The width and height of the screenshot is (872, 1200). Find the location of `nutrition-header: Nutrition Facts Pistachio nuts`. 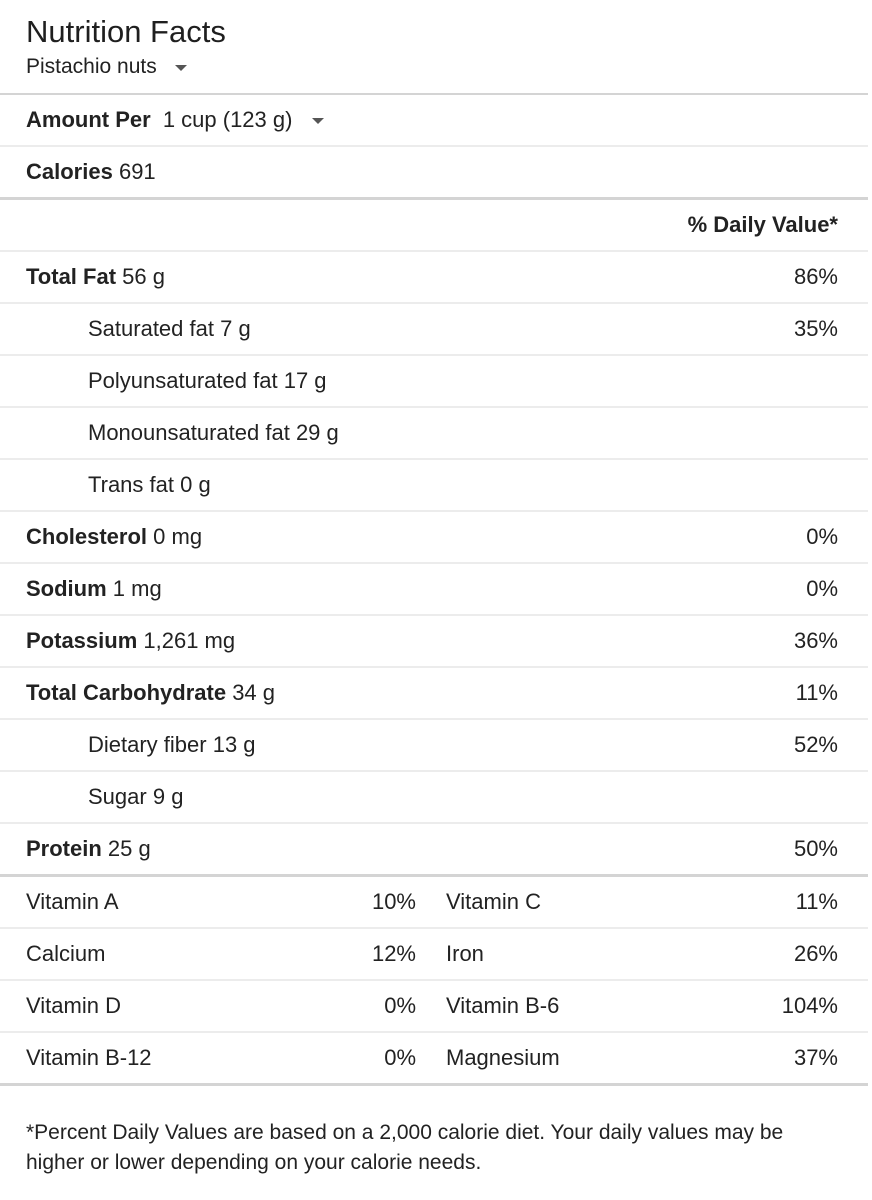

nutrition-header: Nutrition Facts Pistachio nuts is located at coordinates (436, 54).